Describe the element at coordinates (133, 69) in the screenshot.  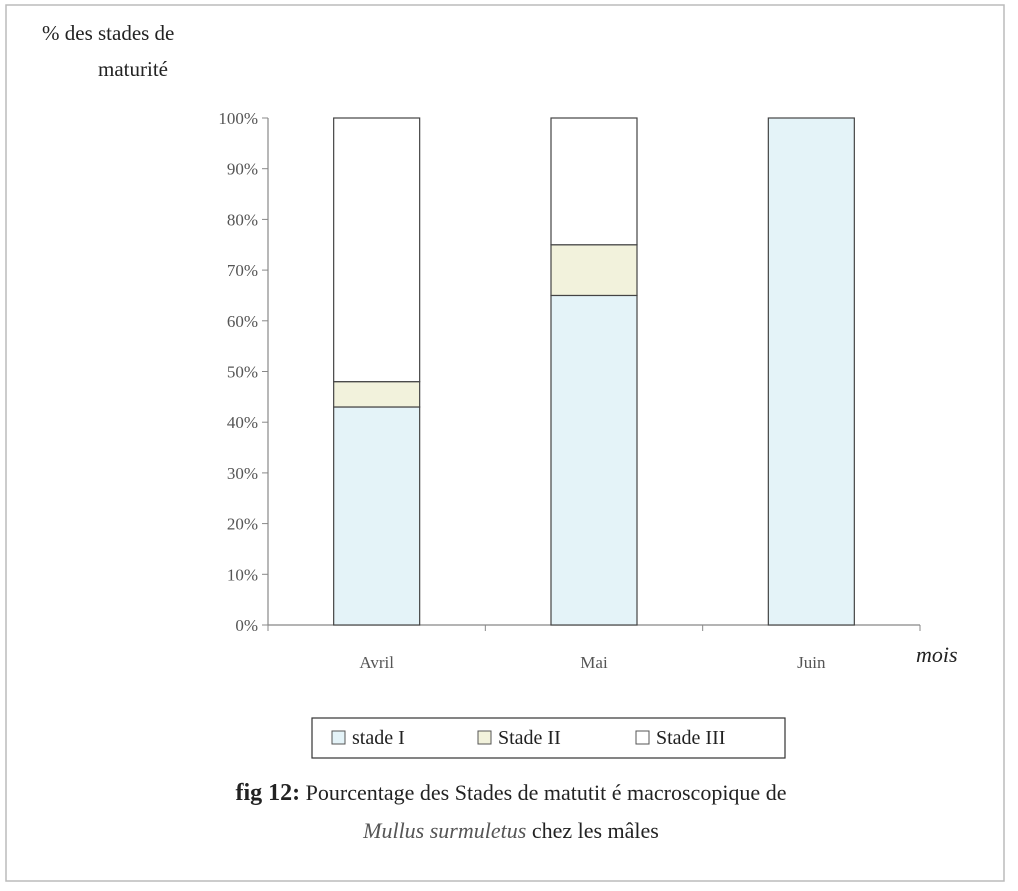
I see `y-axis-label: maturité` at that location.